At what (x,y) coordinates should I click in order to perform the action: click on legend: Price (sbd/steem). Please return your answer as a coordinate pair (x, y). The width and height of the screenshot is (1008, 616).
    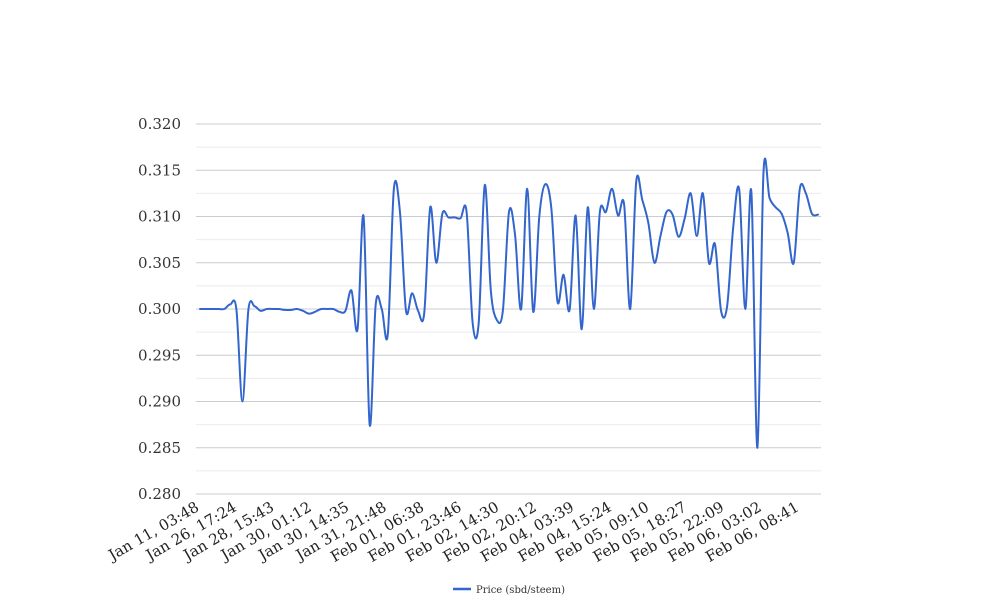
    Looking at the image, I should click on (509, 590).